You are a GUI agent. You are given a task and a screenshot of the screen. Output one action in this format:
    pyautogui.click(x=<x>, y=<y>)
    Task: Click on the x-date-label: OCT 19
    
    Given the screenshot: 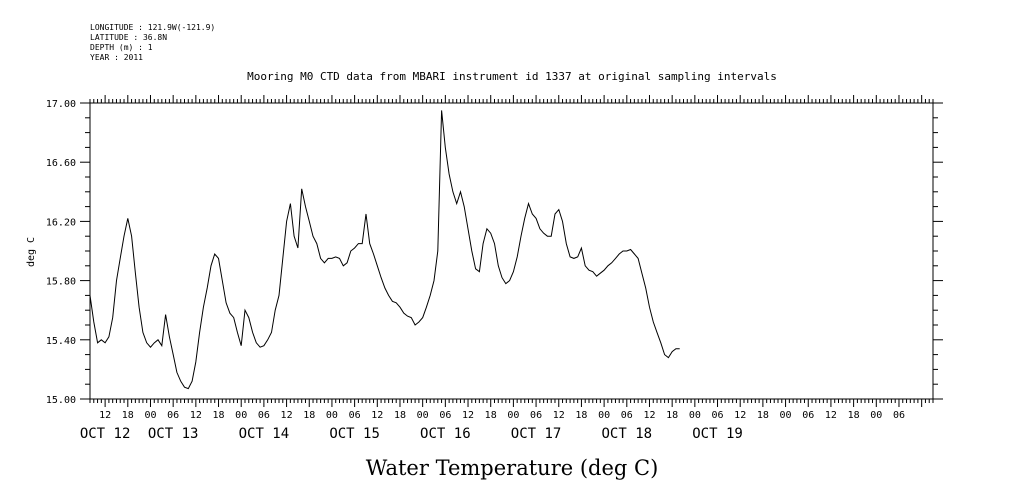 What is the action you would take?
    pyautogui.click(x=717, y=434)
    